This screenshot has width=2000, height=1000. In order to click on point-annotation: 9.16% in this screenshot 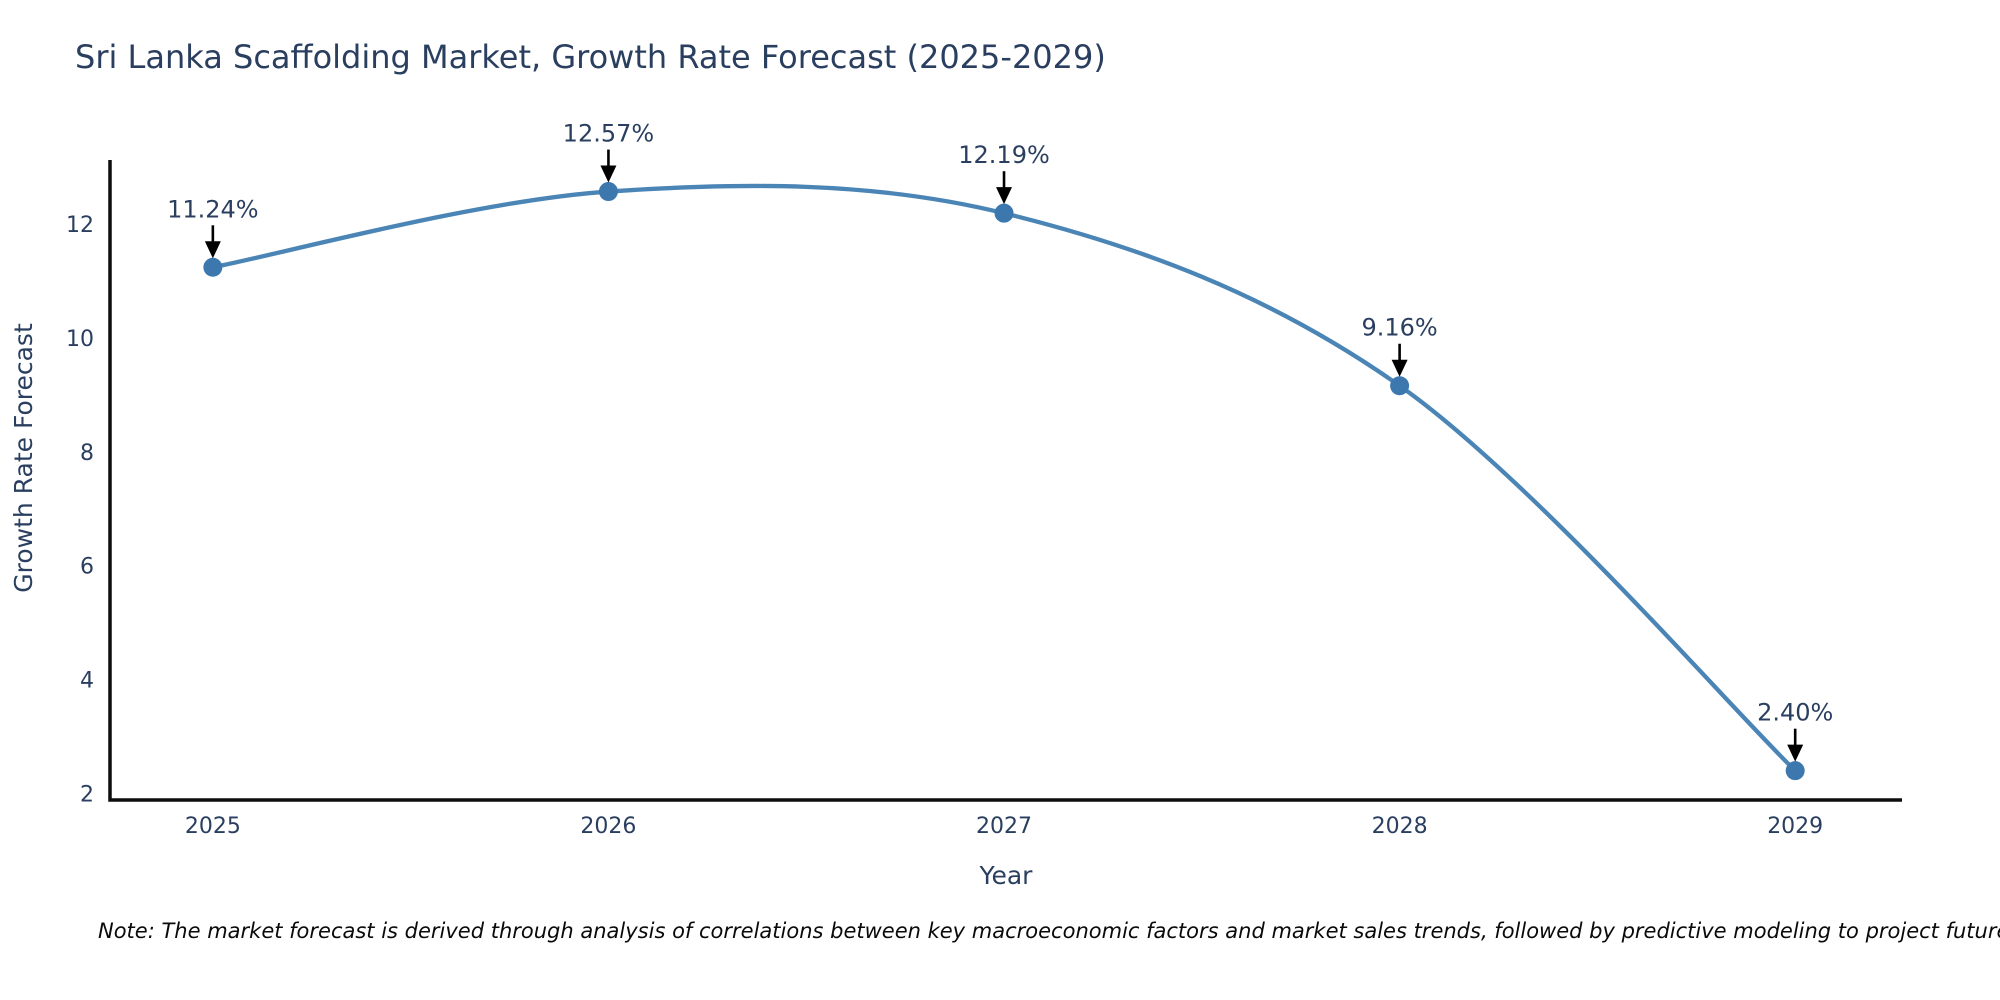, I will do `click(1399, 345)`.